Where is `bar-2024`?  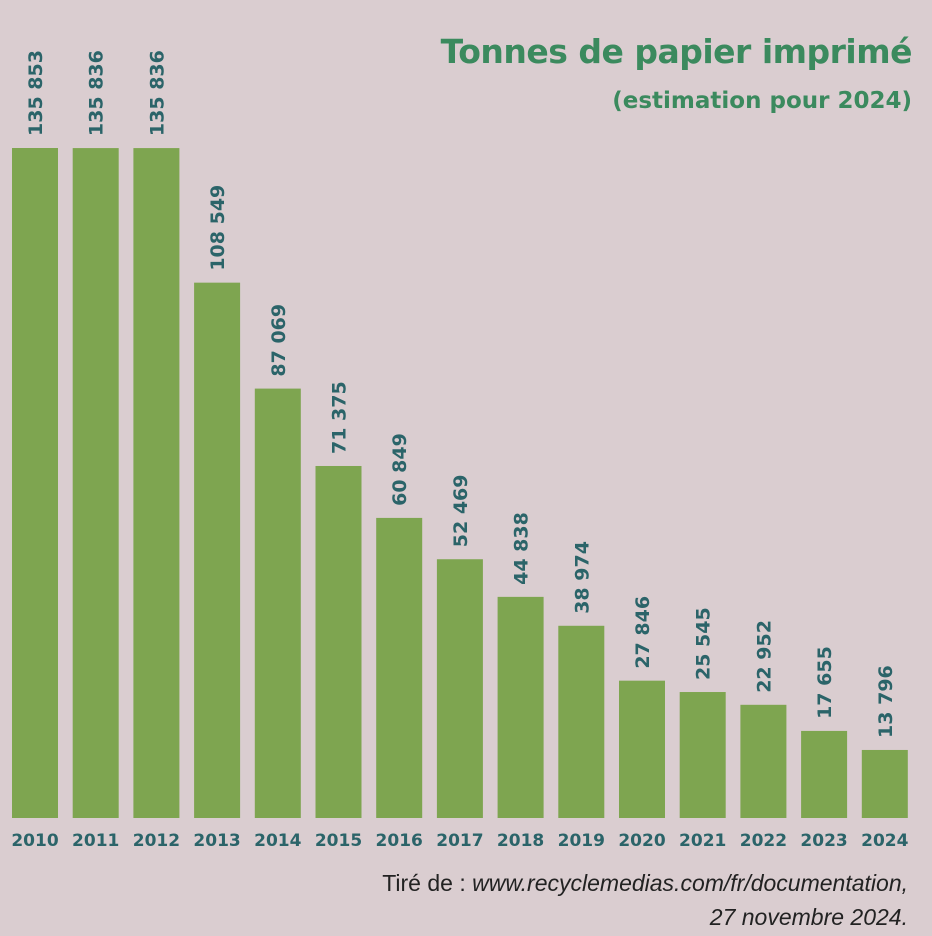
bar-2024 is located at coordinates (884, 783).